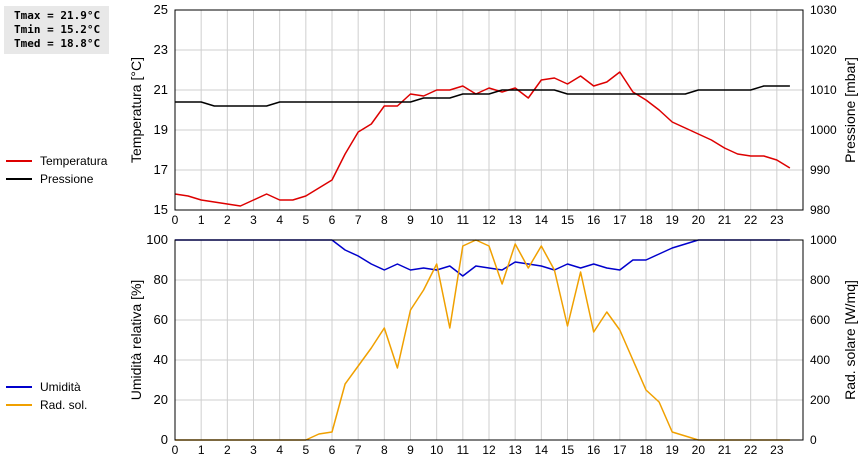  I want to click on chart2-x-tick-label: 1, so click(201, 450).